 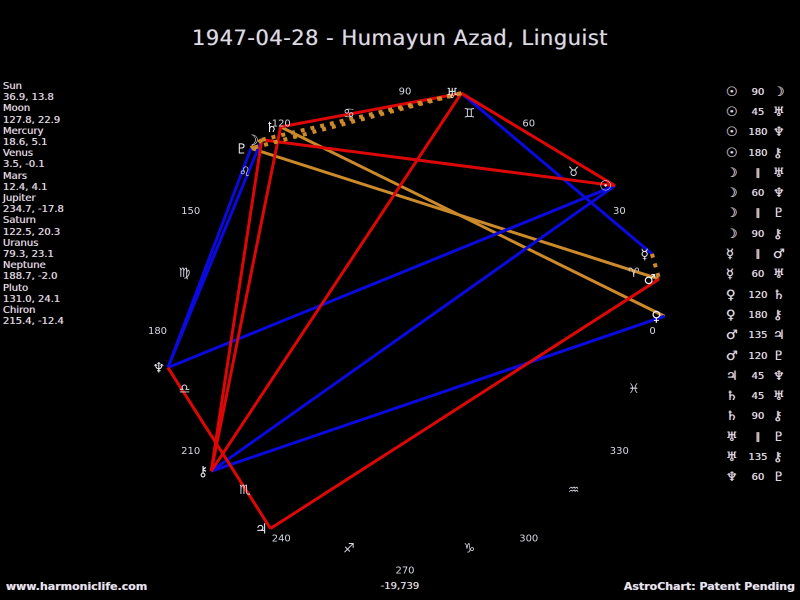 I want to click on gemini-sign-icon: ♊, so click(x=470, y=114).